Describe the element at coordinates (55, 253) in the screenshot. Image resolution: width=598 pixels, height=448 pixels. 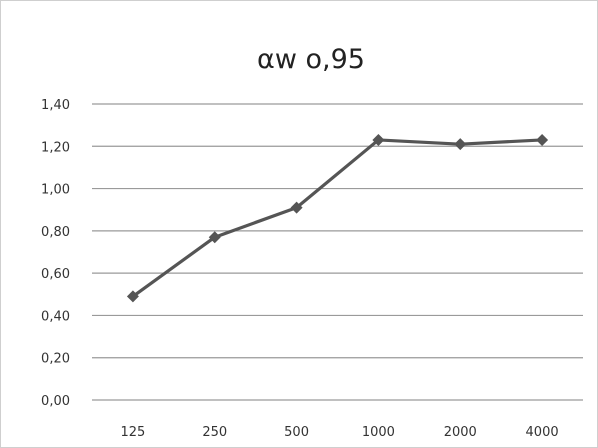
I see `y-axis-labels: 0,00 0,20 0,40 0,60 0,80 1,00 1,20 1,40` at that location.